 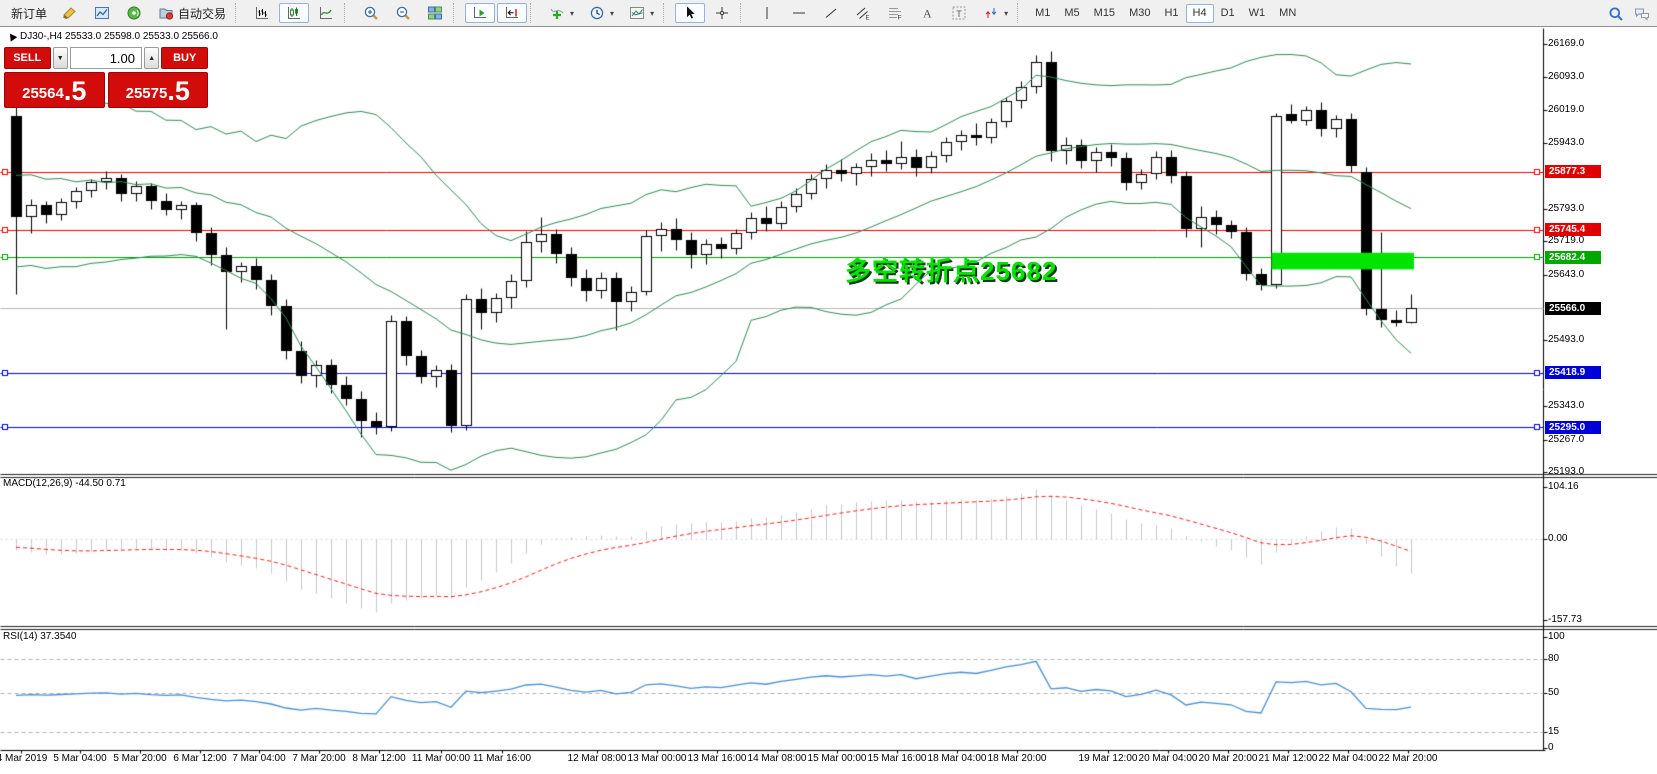 I want to click on time-axis-label: 8 Mar 12:00, so click(x=379, y=758).